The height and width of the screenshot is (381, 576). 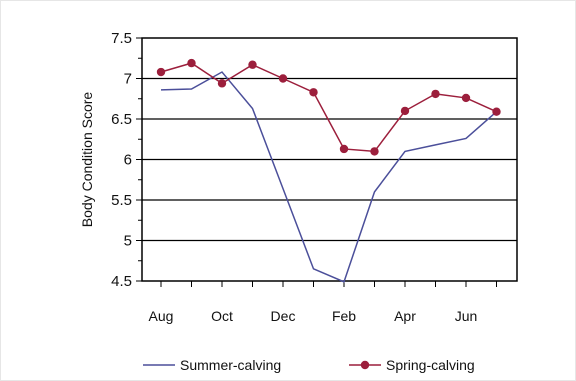 What do you see at coordinates (323, 302) in the screenshot?
I see `x-axis: Aug Oct Dec Feb Apr Jun` at bounding box center [323, 302].